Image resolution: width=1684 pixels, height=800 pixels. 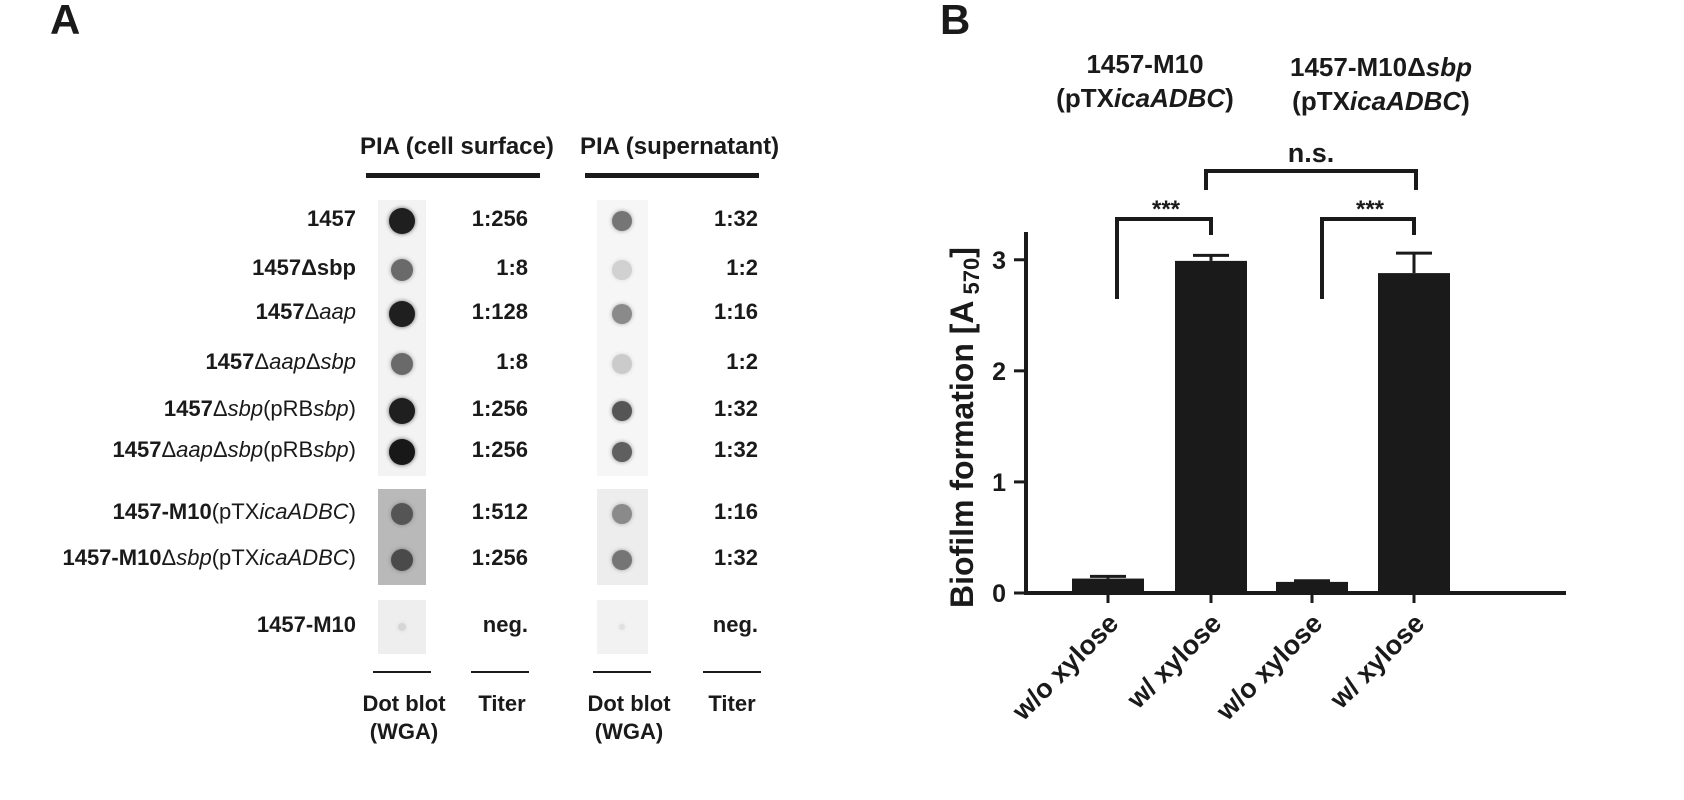 I want to click on sig-label-top: n.s., so click(x=1311, y=153).